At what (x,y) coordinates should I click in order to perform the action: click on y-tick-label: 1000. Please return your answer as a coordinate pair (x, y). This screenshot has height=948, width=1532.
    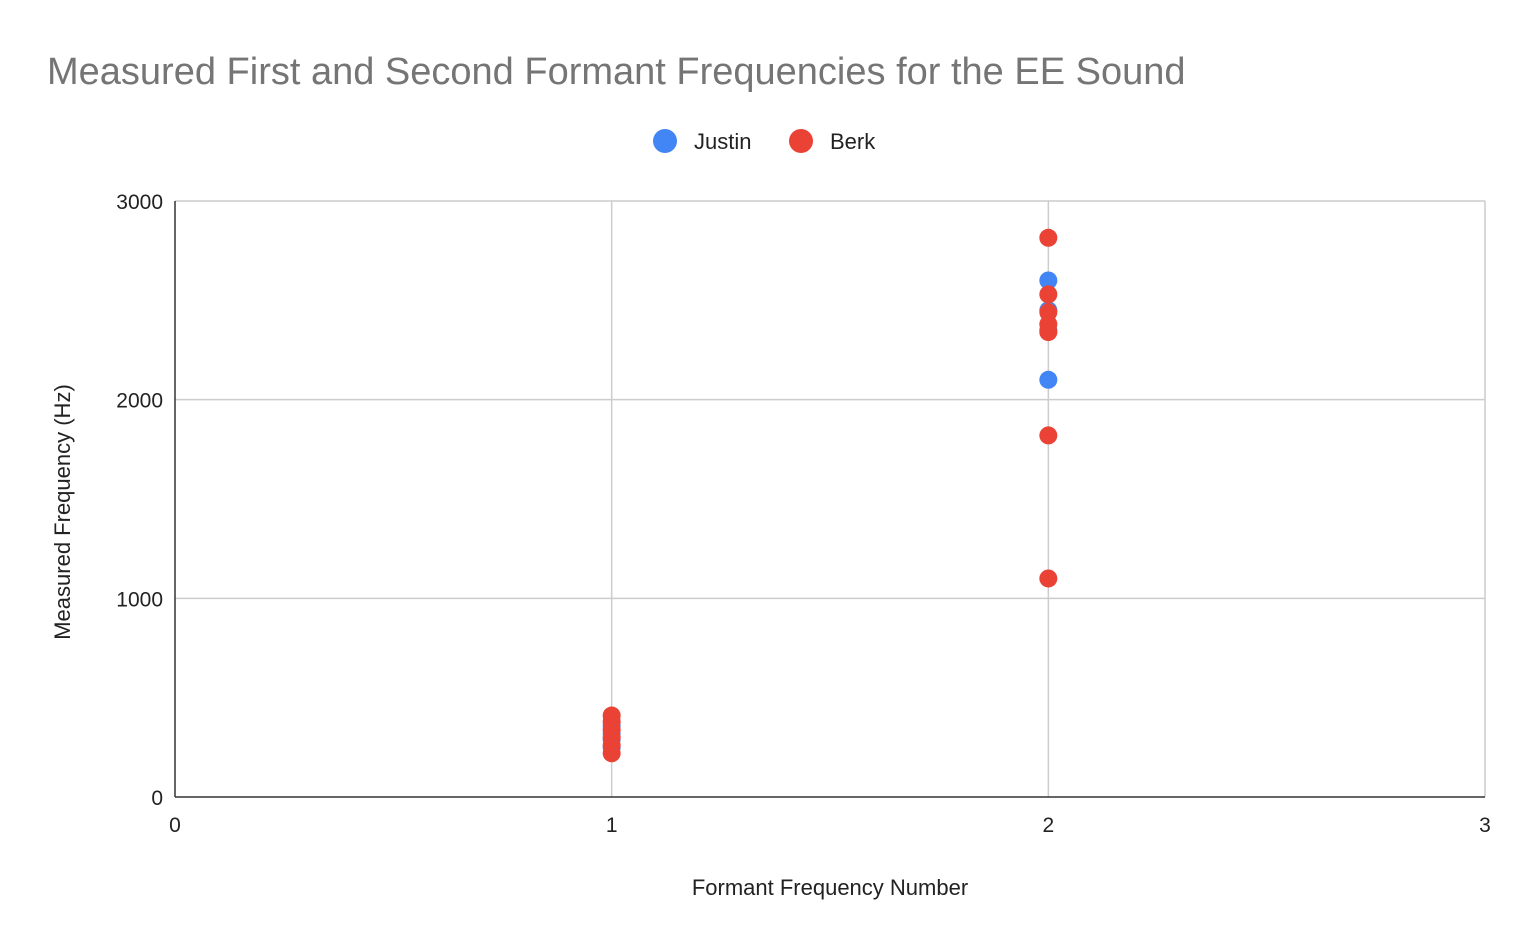
    Looking at the image, I should click on (139, 599).